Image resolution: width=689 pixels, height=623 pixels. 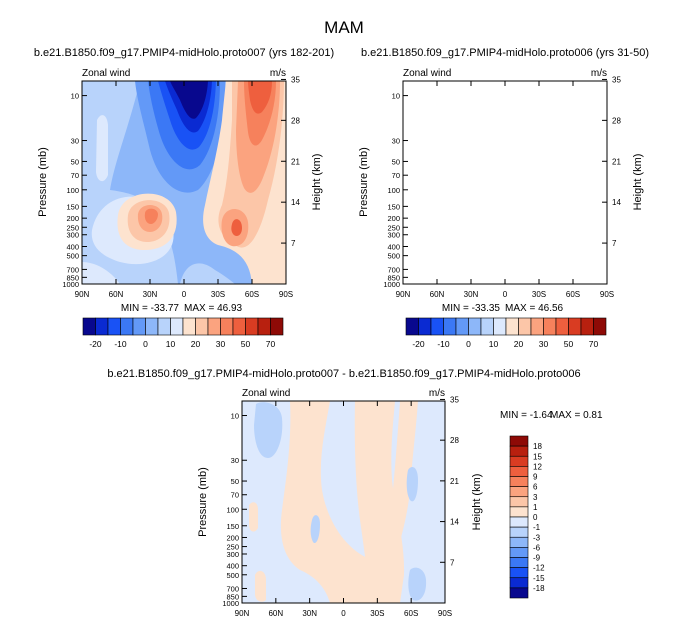 What do you see at coordinates (377, 613) in the screenshot?
I see `x-tick-label: 30S` at bounding box center [377, 613].